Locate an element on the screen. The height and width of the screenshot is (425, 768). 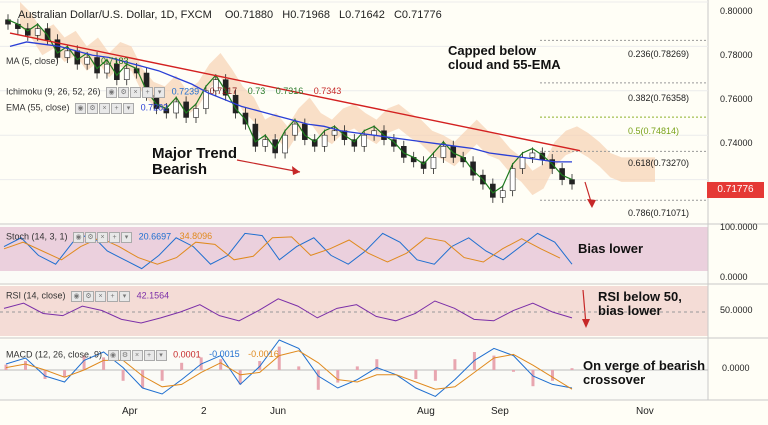
rsi-arrowhead is located at coordinates (586, 323).